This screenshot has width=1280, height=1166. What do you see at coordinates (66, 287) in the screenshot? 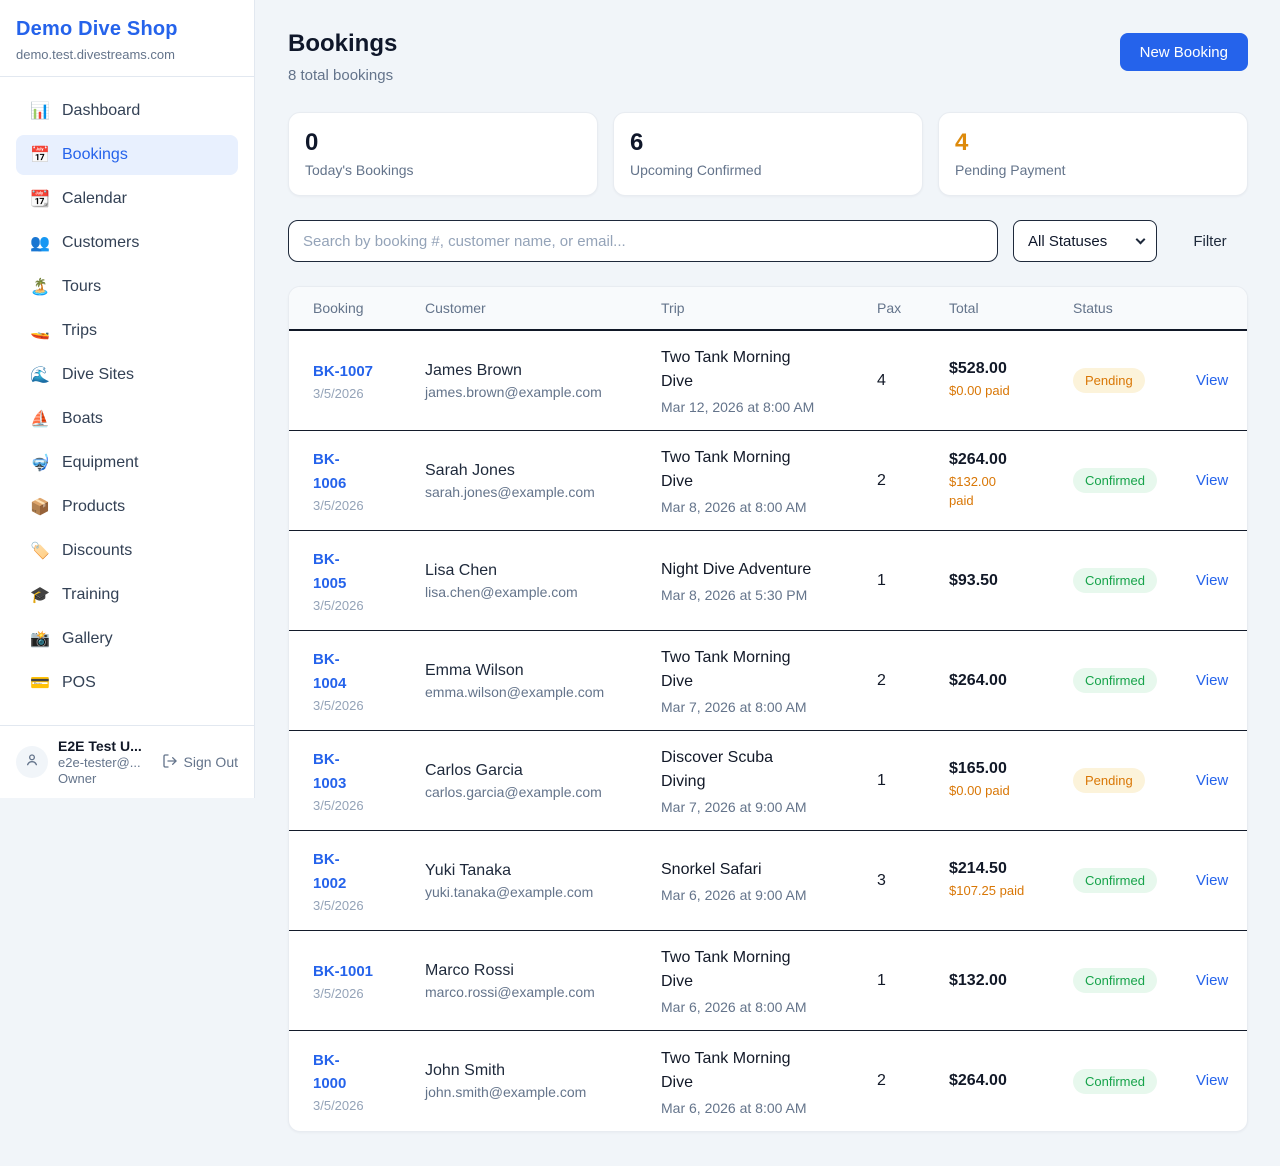
I see `sidebar-item-tours: 🏝️ Tours` at bounding box center [66, 287].